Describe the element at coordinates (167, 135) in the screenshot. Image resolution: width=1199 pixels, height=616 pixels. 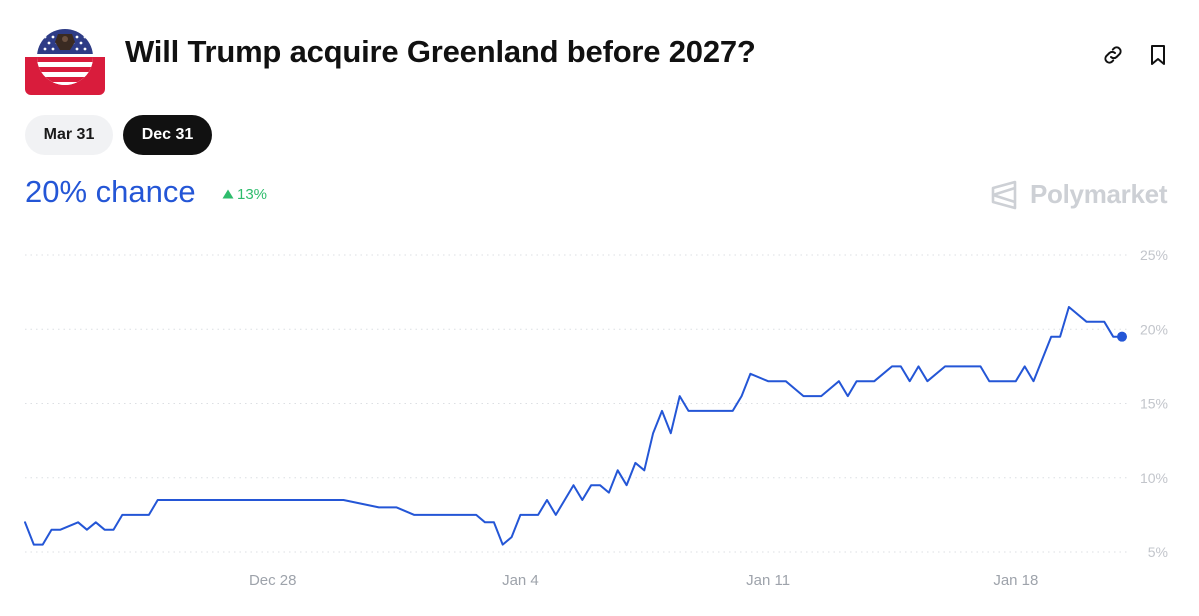
I see `tab-dec-31: Dec 31` at that location.